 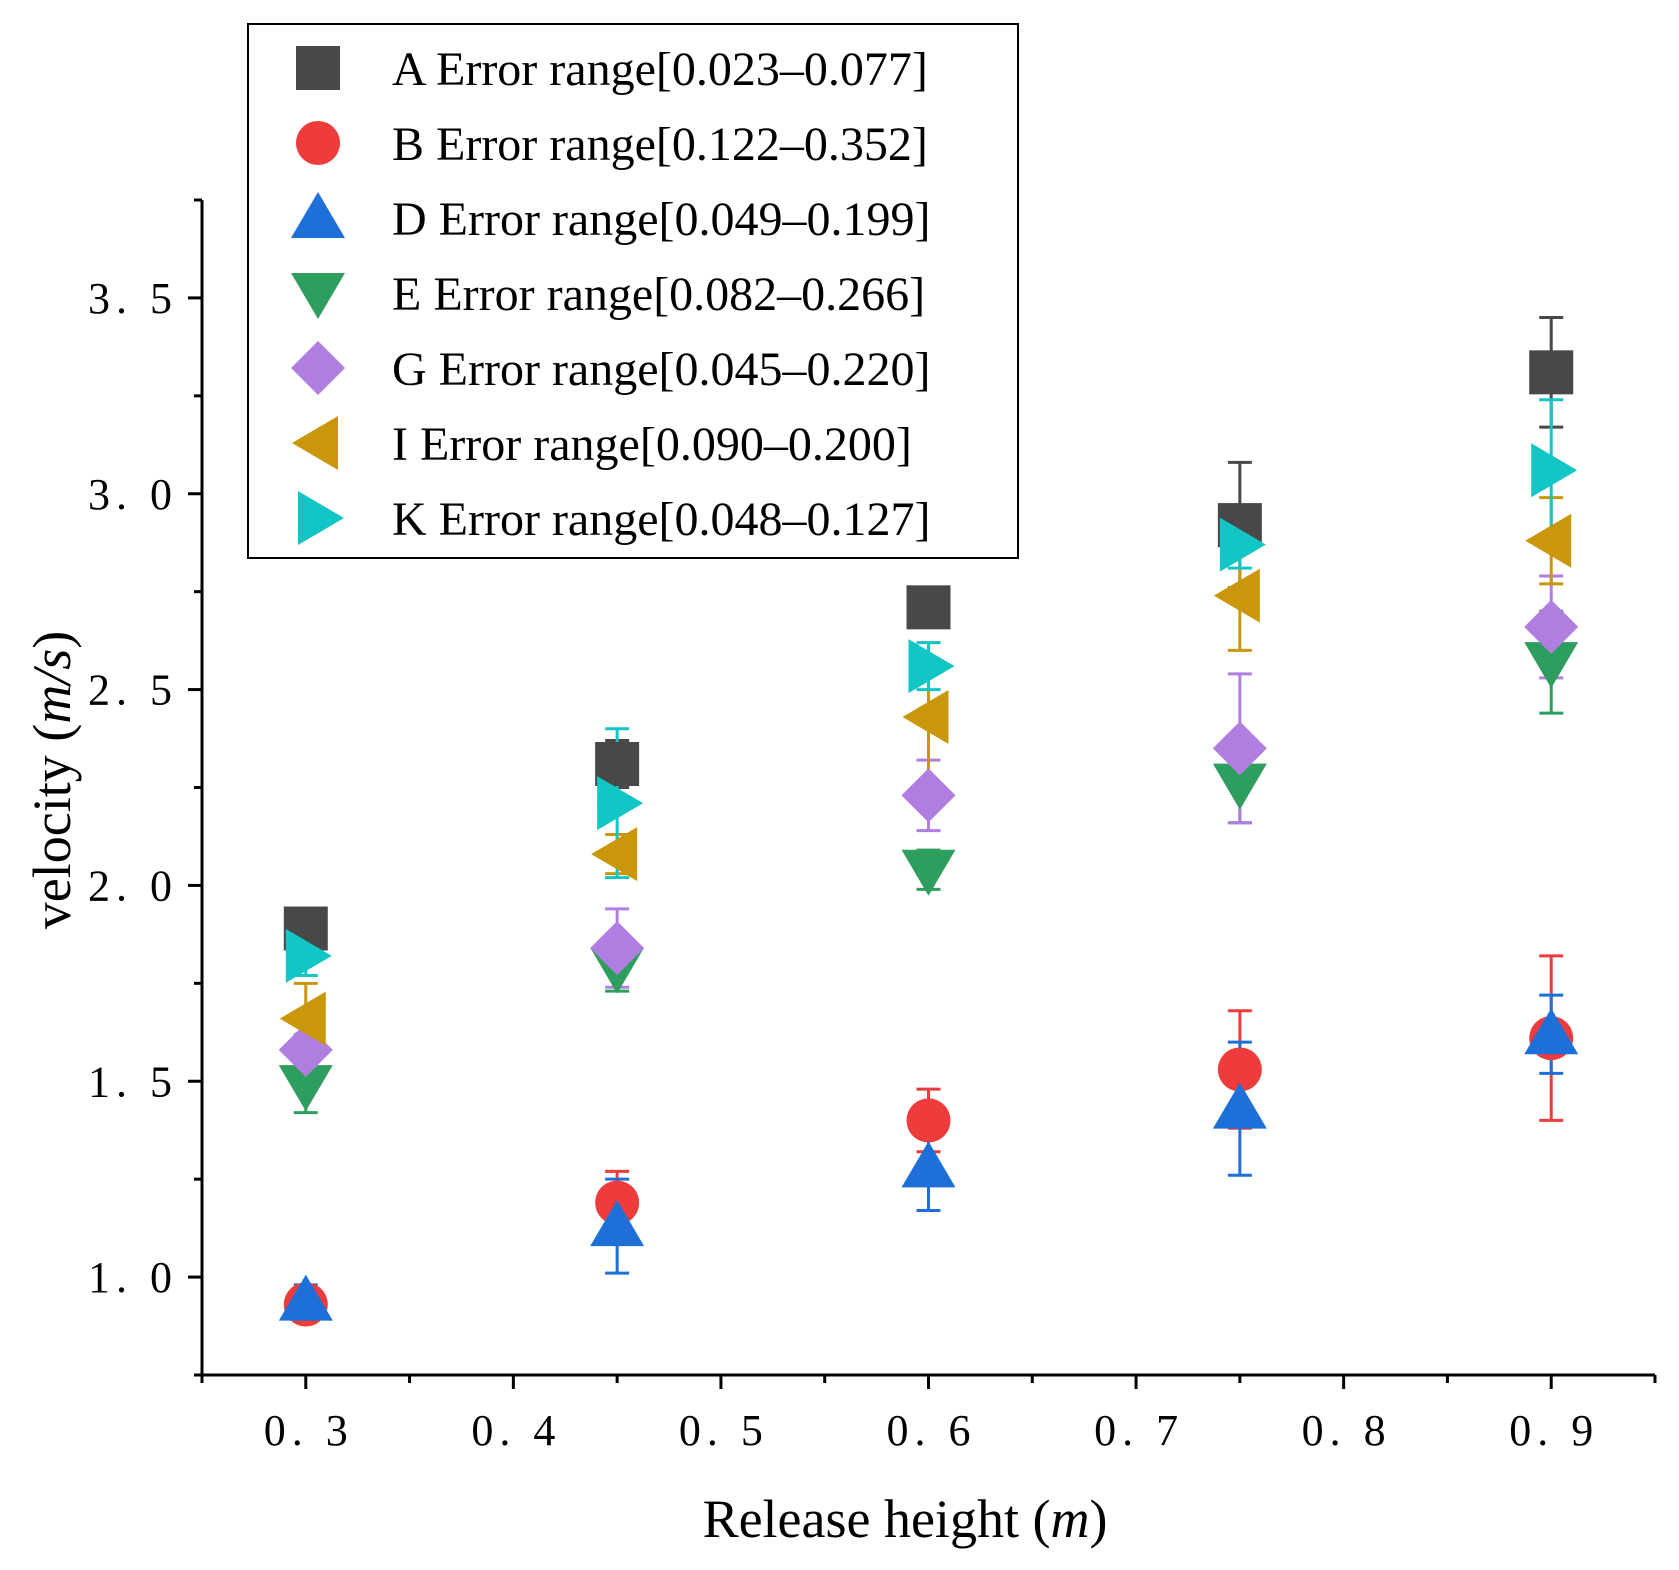 I want to click on y-tick-label: 2. 5, so click(x=133, y=690).